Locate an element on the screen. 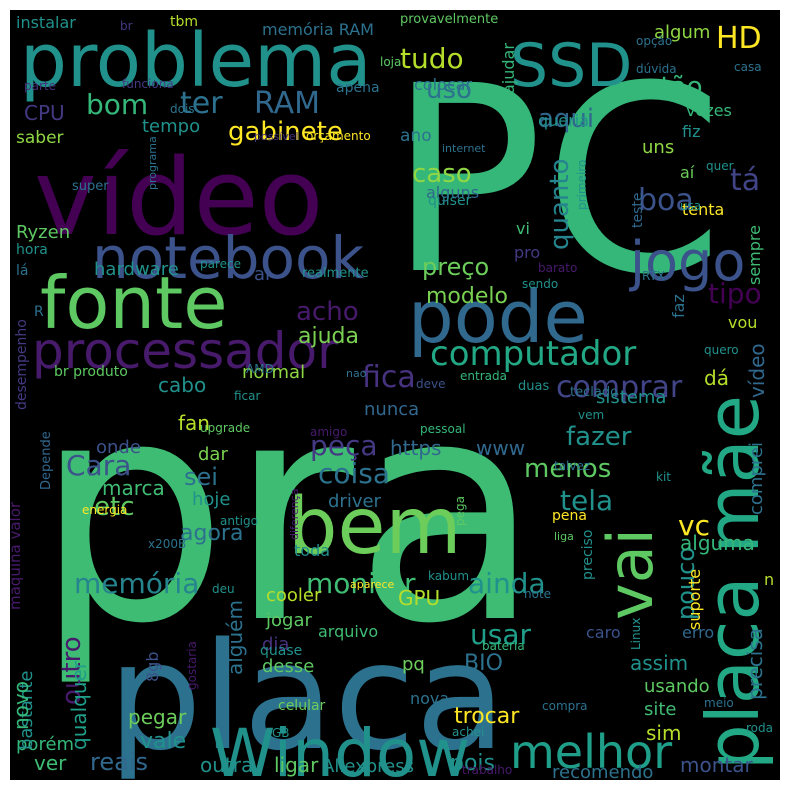 This screenshot has width=790, height=790. word-da: dá is located at coordinates (716, 378).